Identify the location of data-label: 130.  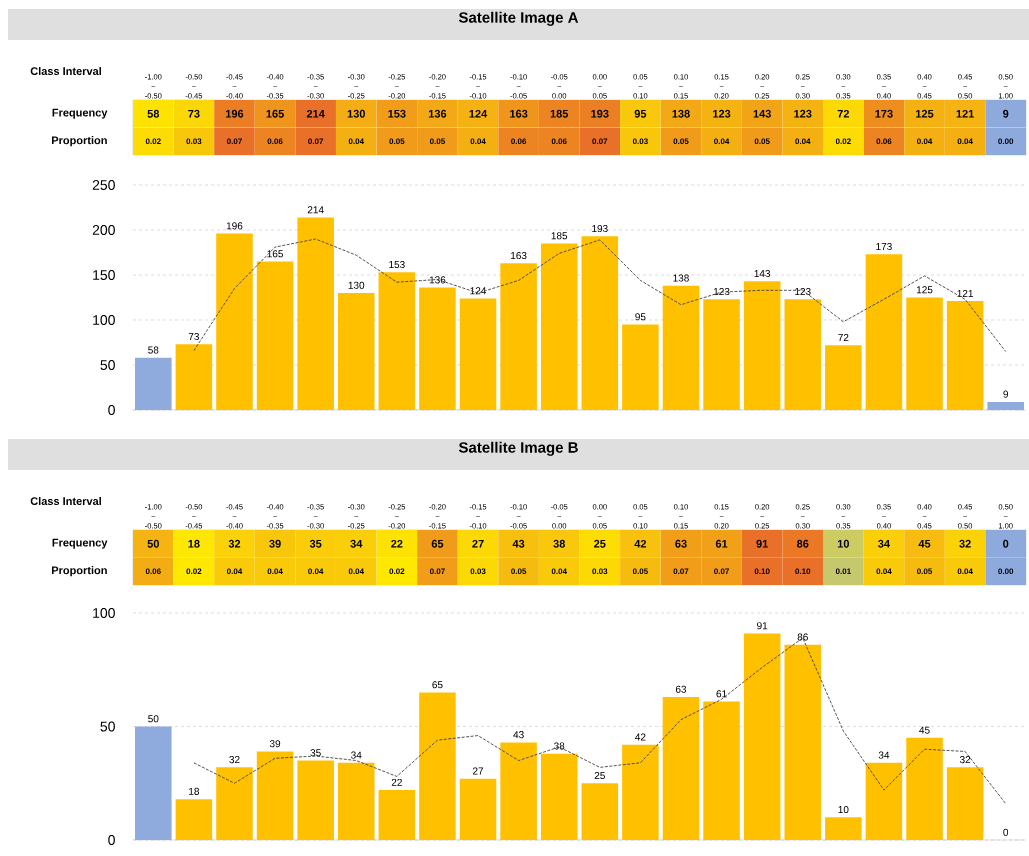
(356, 113).